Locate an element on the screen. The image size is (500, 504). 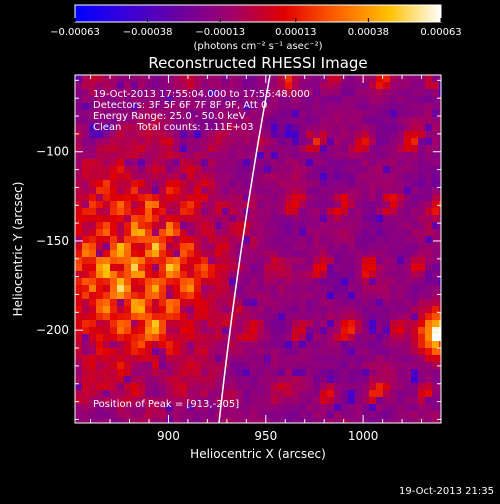
y-tick-label: −200 is located at coordinates (52, 330).